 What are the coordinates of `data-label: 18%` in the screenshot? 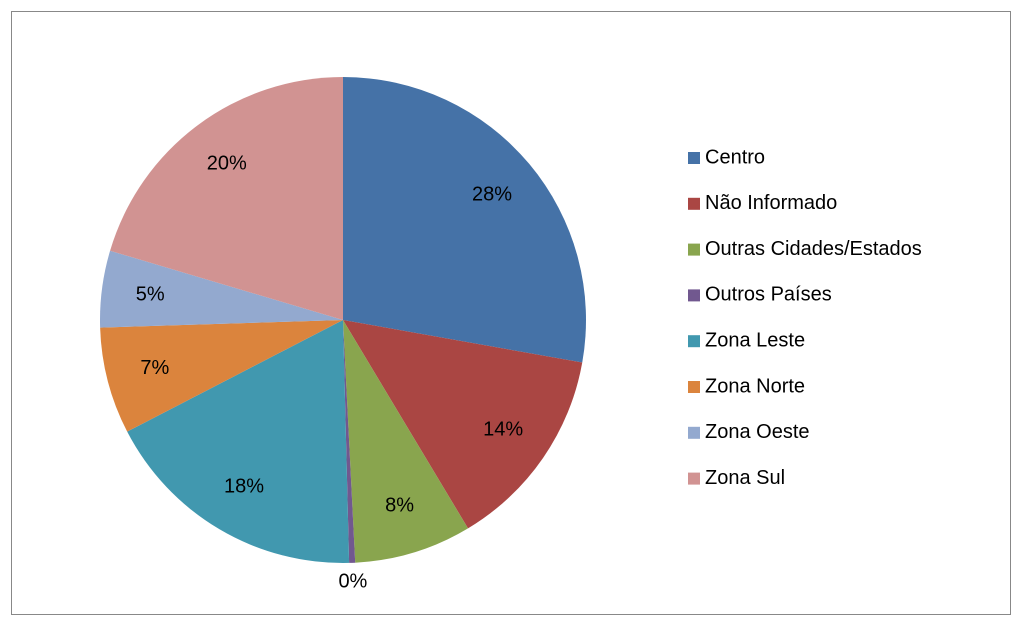 It's located at (244, 487).